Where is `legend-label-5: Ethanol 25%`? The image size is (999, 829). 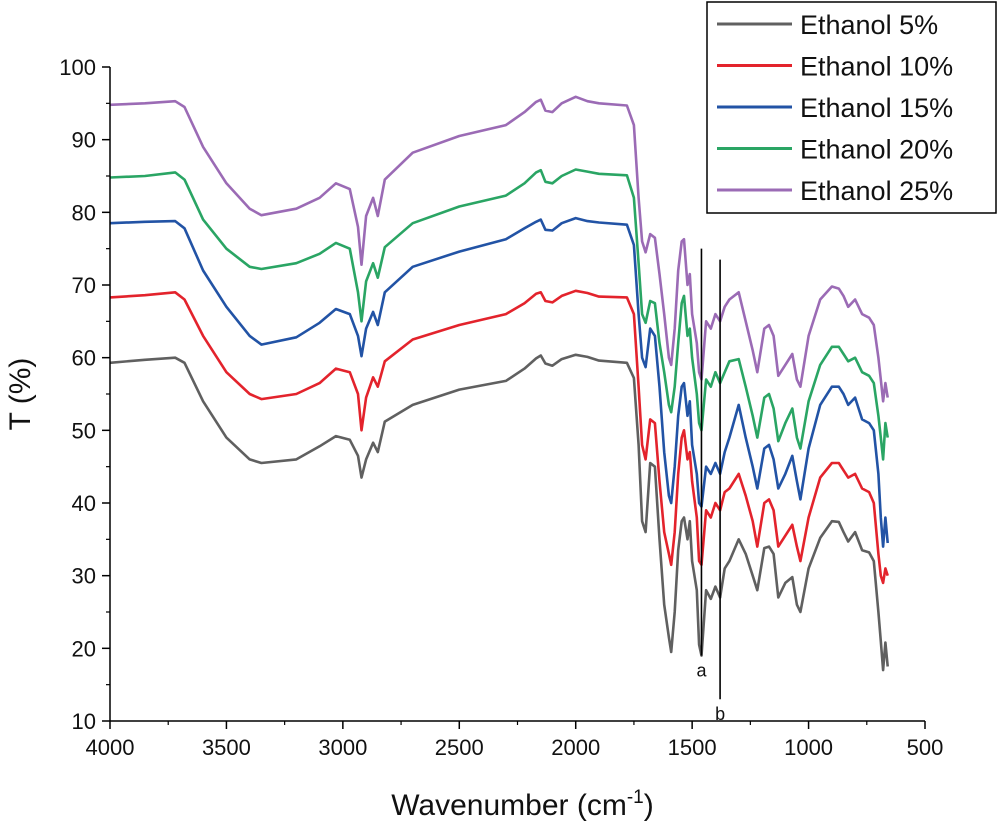 legend-label-5: Ethanol 25% is located at coordinates (876, 191).